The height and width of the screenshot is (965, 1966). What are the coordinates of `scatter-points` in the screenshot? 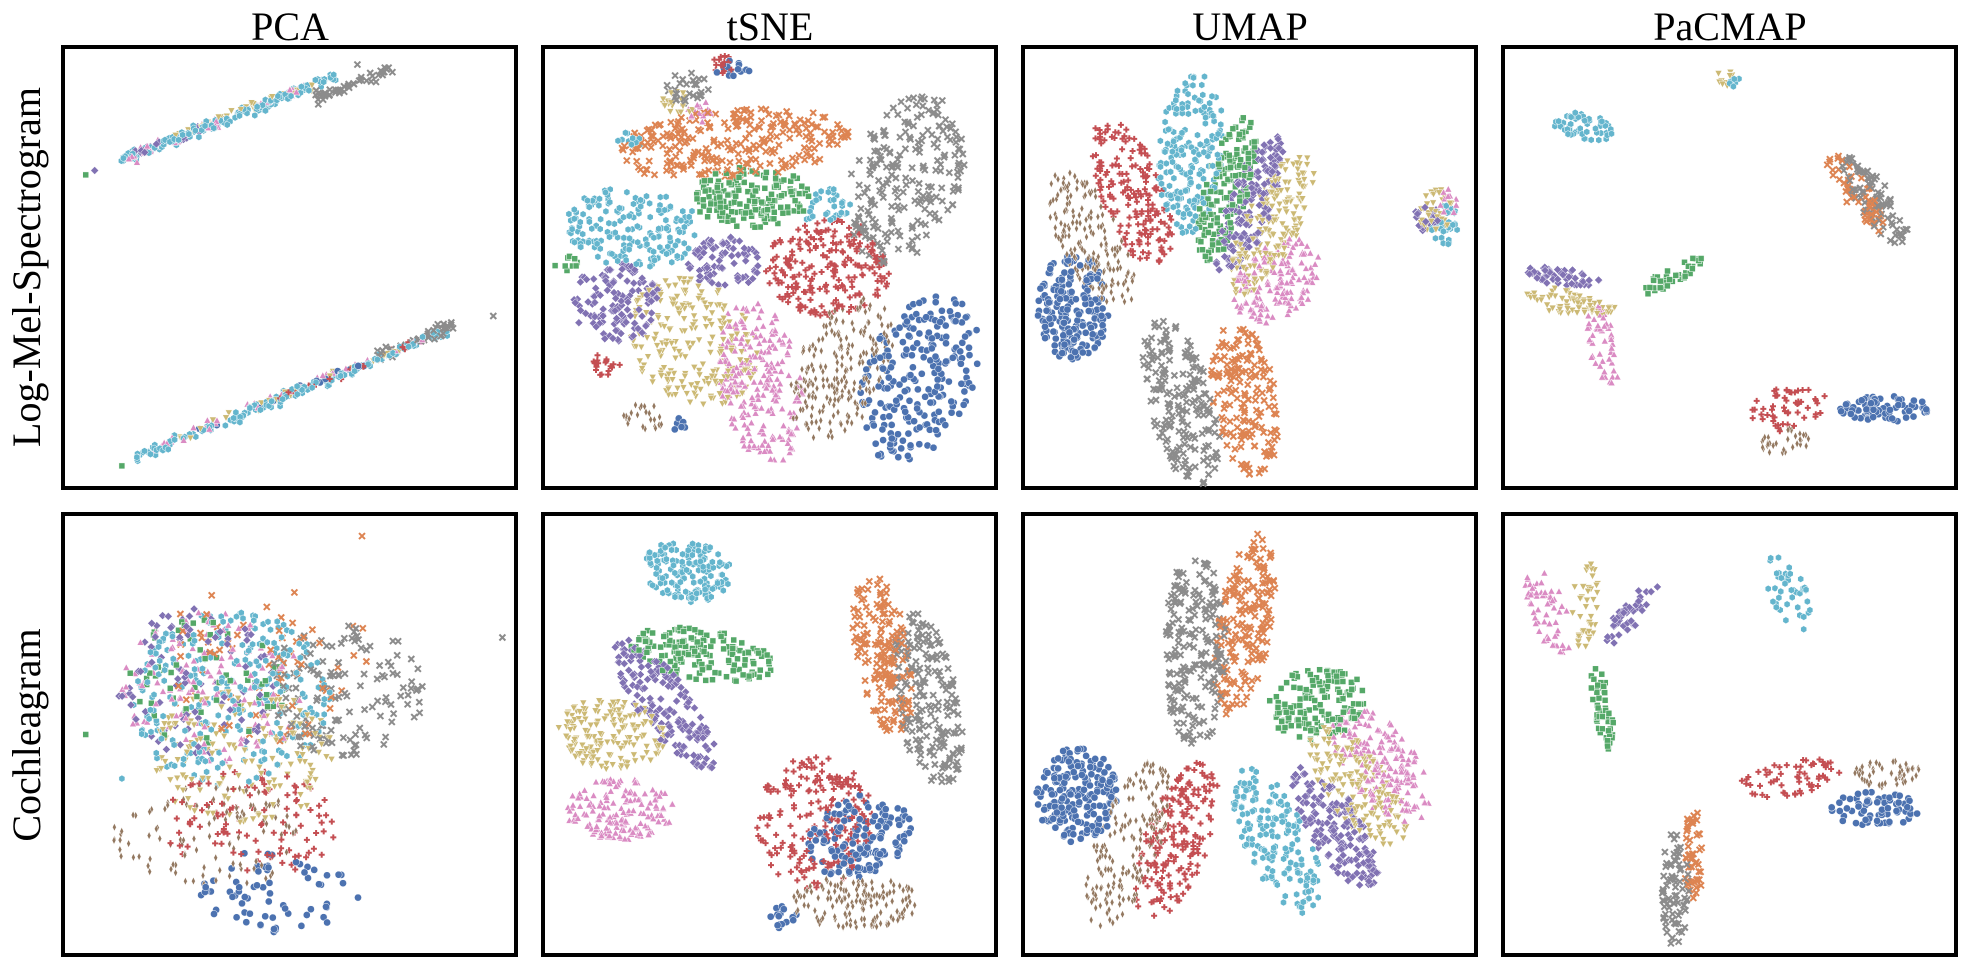 It's located at (766, 258).